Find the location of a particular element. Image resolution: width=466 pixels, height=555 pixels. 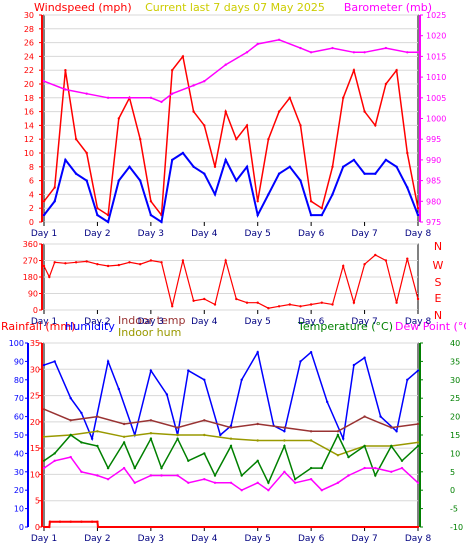

direction-x-tick-label: Day 8 is located at coordinates (418, 322).